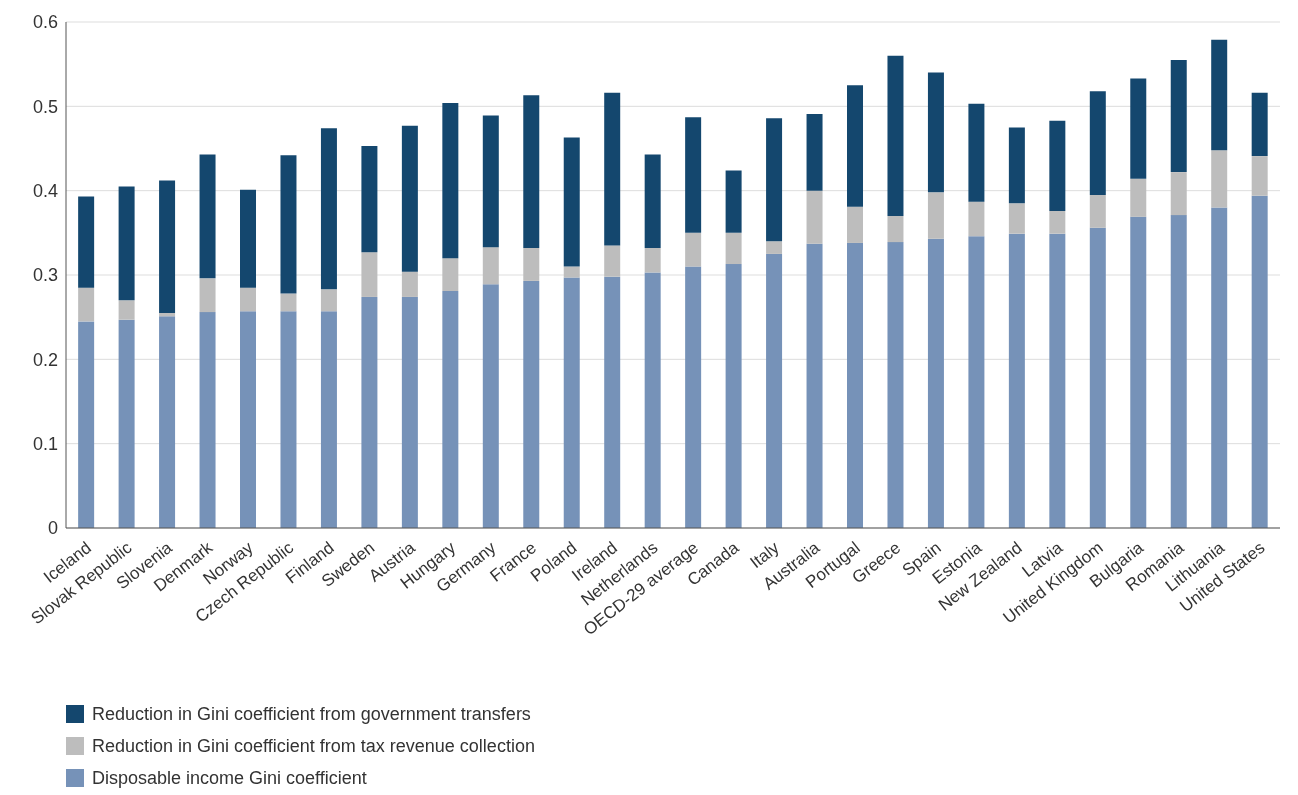  I want to click on y-tick-label: 0.6, so click(45, 22).